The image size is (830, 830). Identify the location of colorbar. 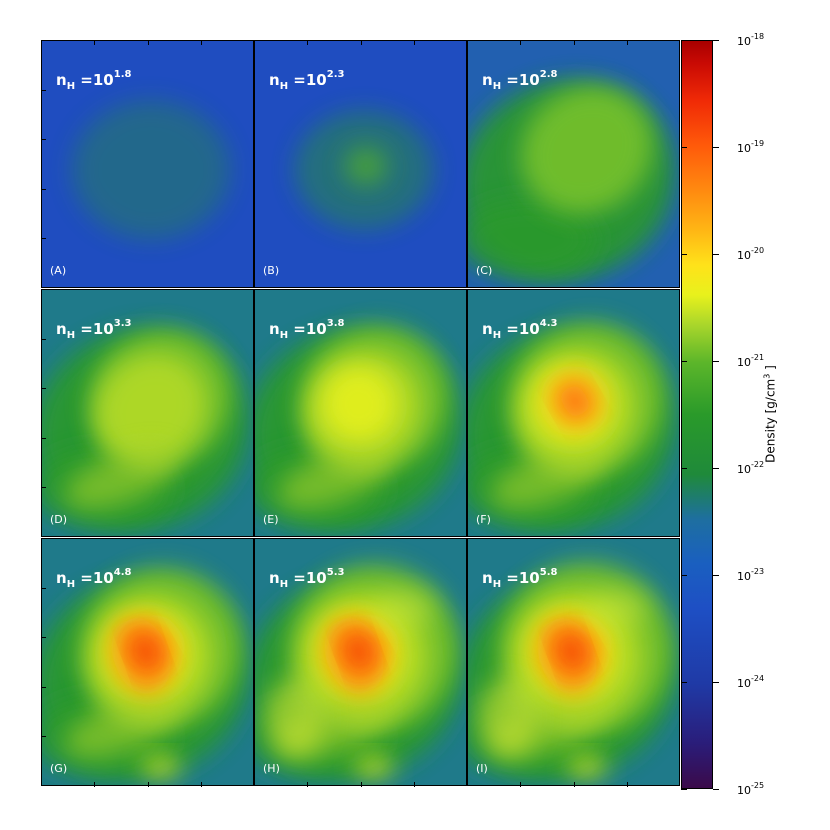
(697, 414).